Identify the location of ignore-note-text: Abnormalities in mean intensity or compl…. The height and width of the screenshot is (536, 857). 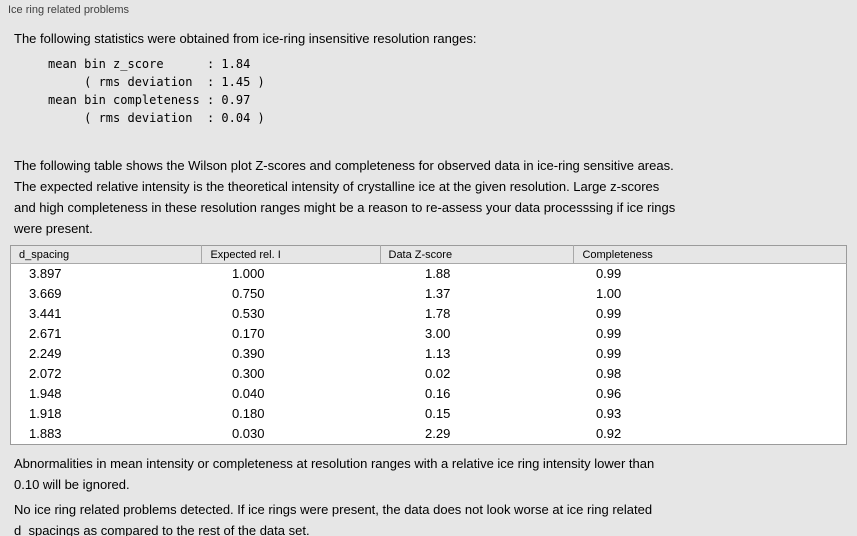
(334, 474).